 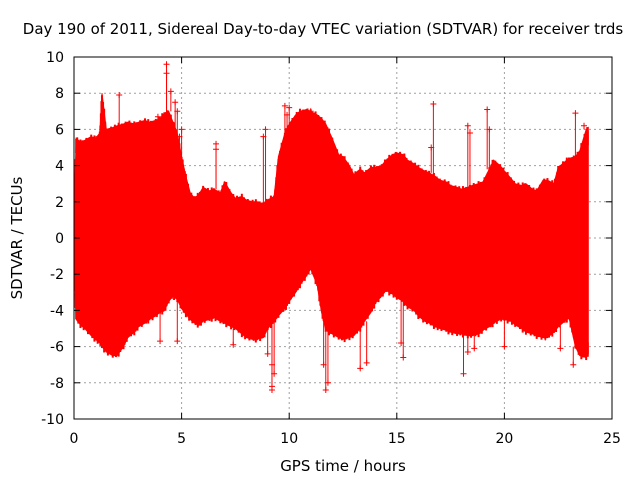 I want to click on x-tick-labels: 0 5 10 15 20 25, so click(x=345, y=439).